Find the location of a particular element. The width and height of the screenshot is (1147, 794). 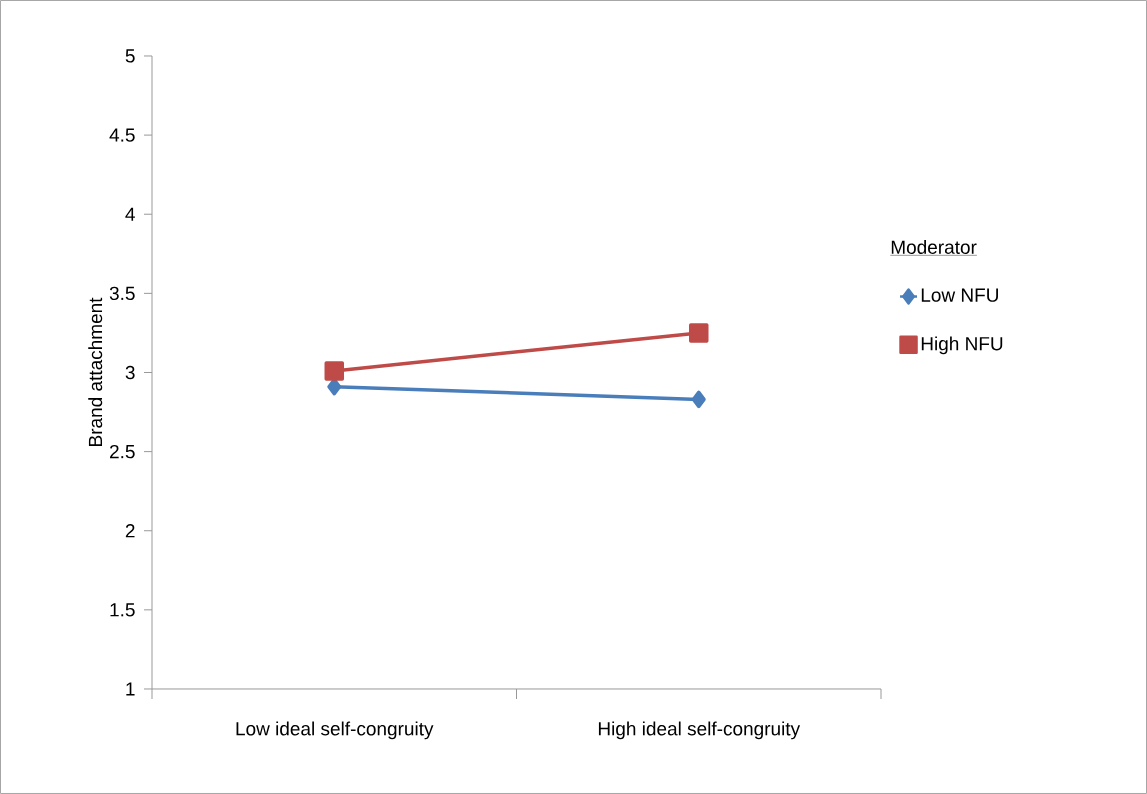

y-tick-label: 4 is located at coordinates (130, 214).